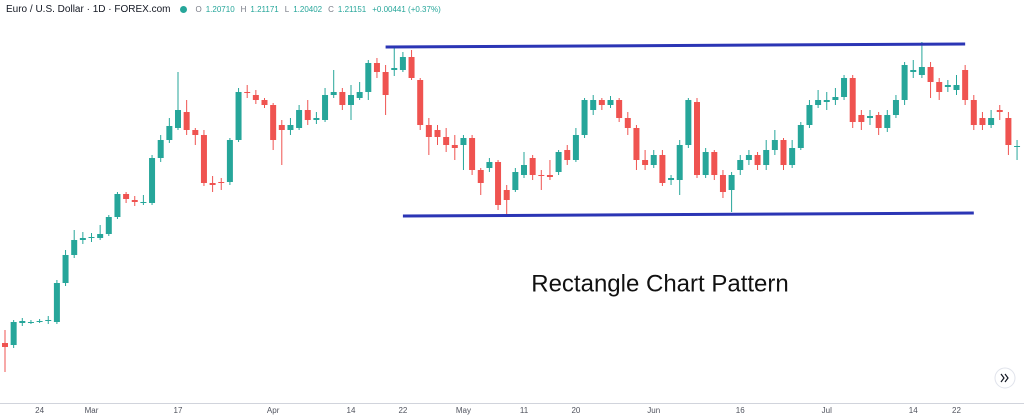 The width and height of the screenshot is (1024, 419). What do you see at coordinates (406, 9) in the screenshot?
I see `change: +0.00441 (+0.37%)` at bounding box center [406, 9].